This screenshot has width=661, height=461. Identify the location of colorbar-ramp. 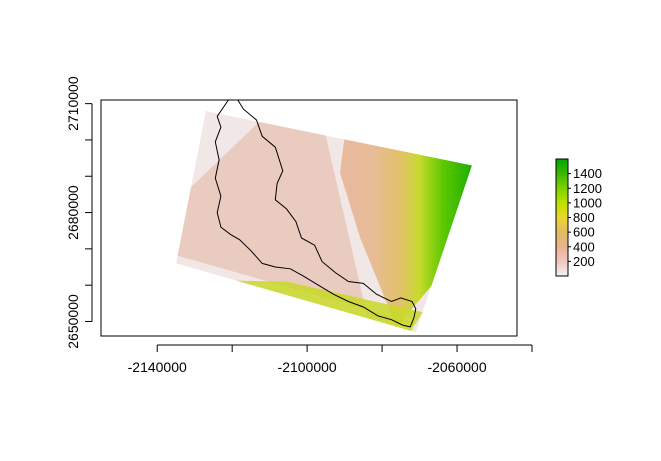
(562, 217).